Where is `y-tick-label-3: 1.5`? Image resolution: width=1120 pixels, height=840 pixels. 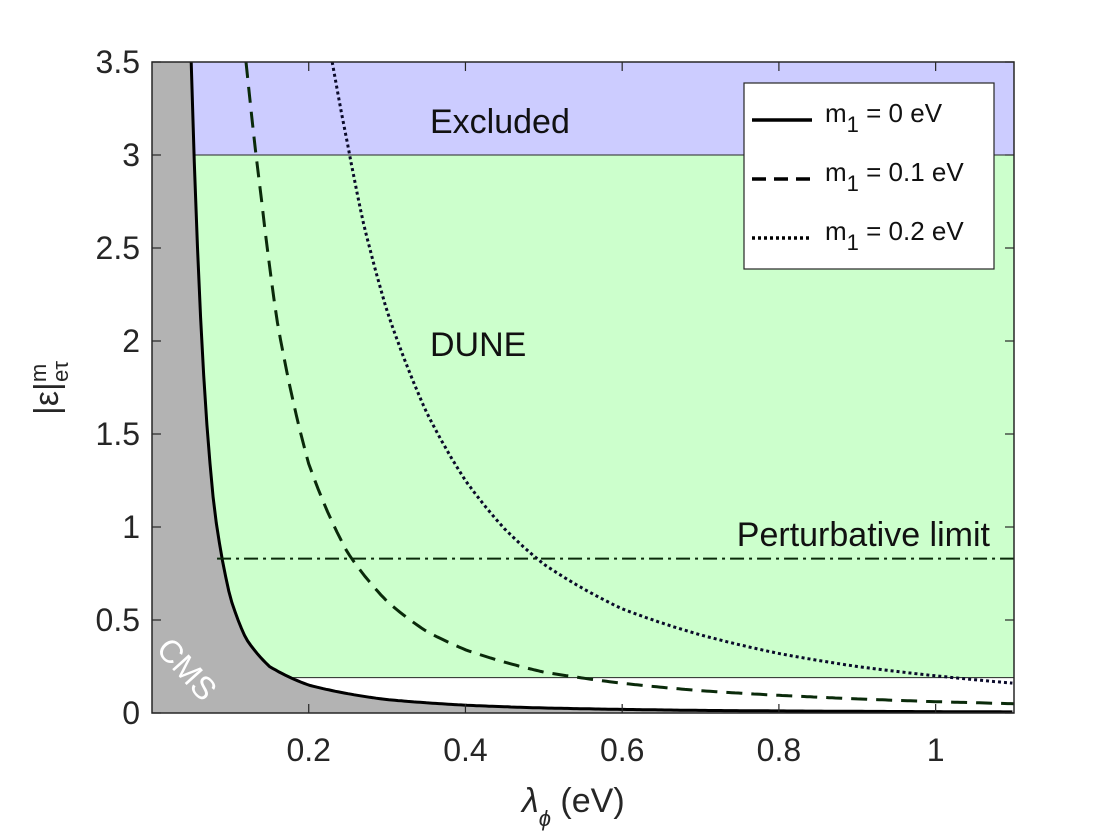 y-tick-label-3: 1.5 is located at coordinates (118, 434).